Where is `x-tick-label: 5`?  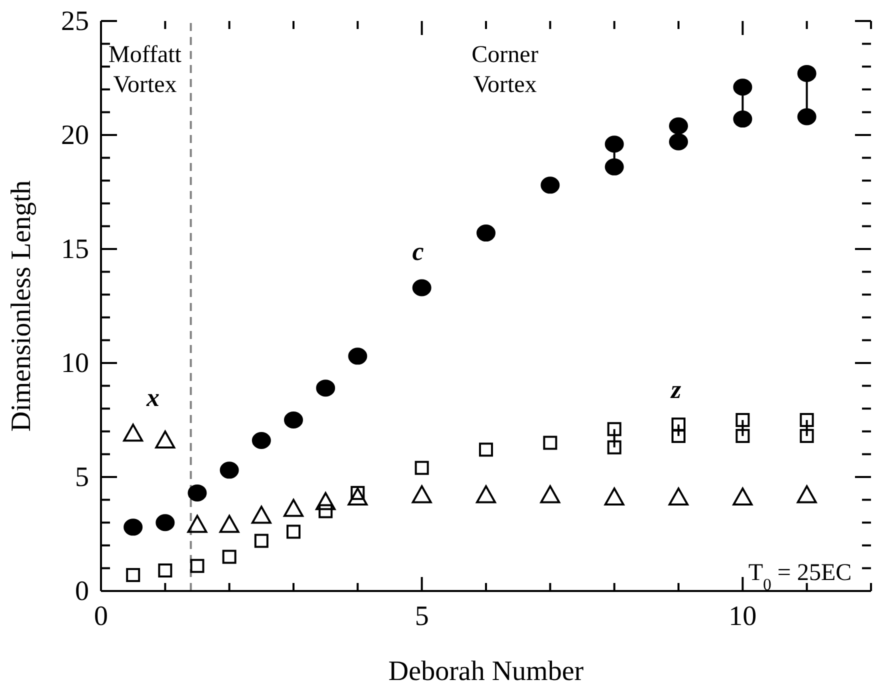
x-tick-label: 5 is located at coordinates (421, 616).